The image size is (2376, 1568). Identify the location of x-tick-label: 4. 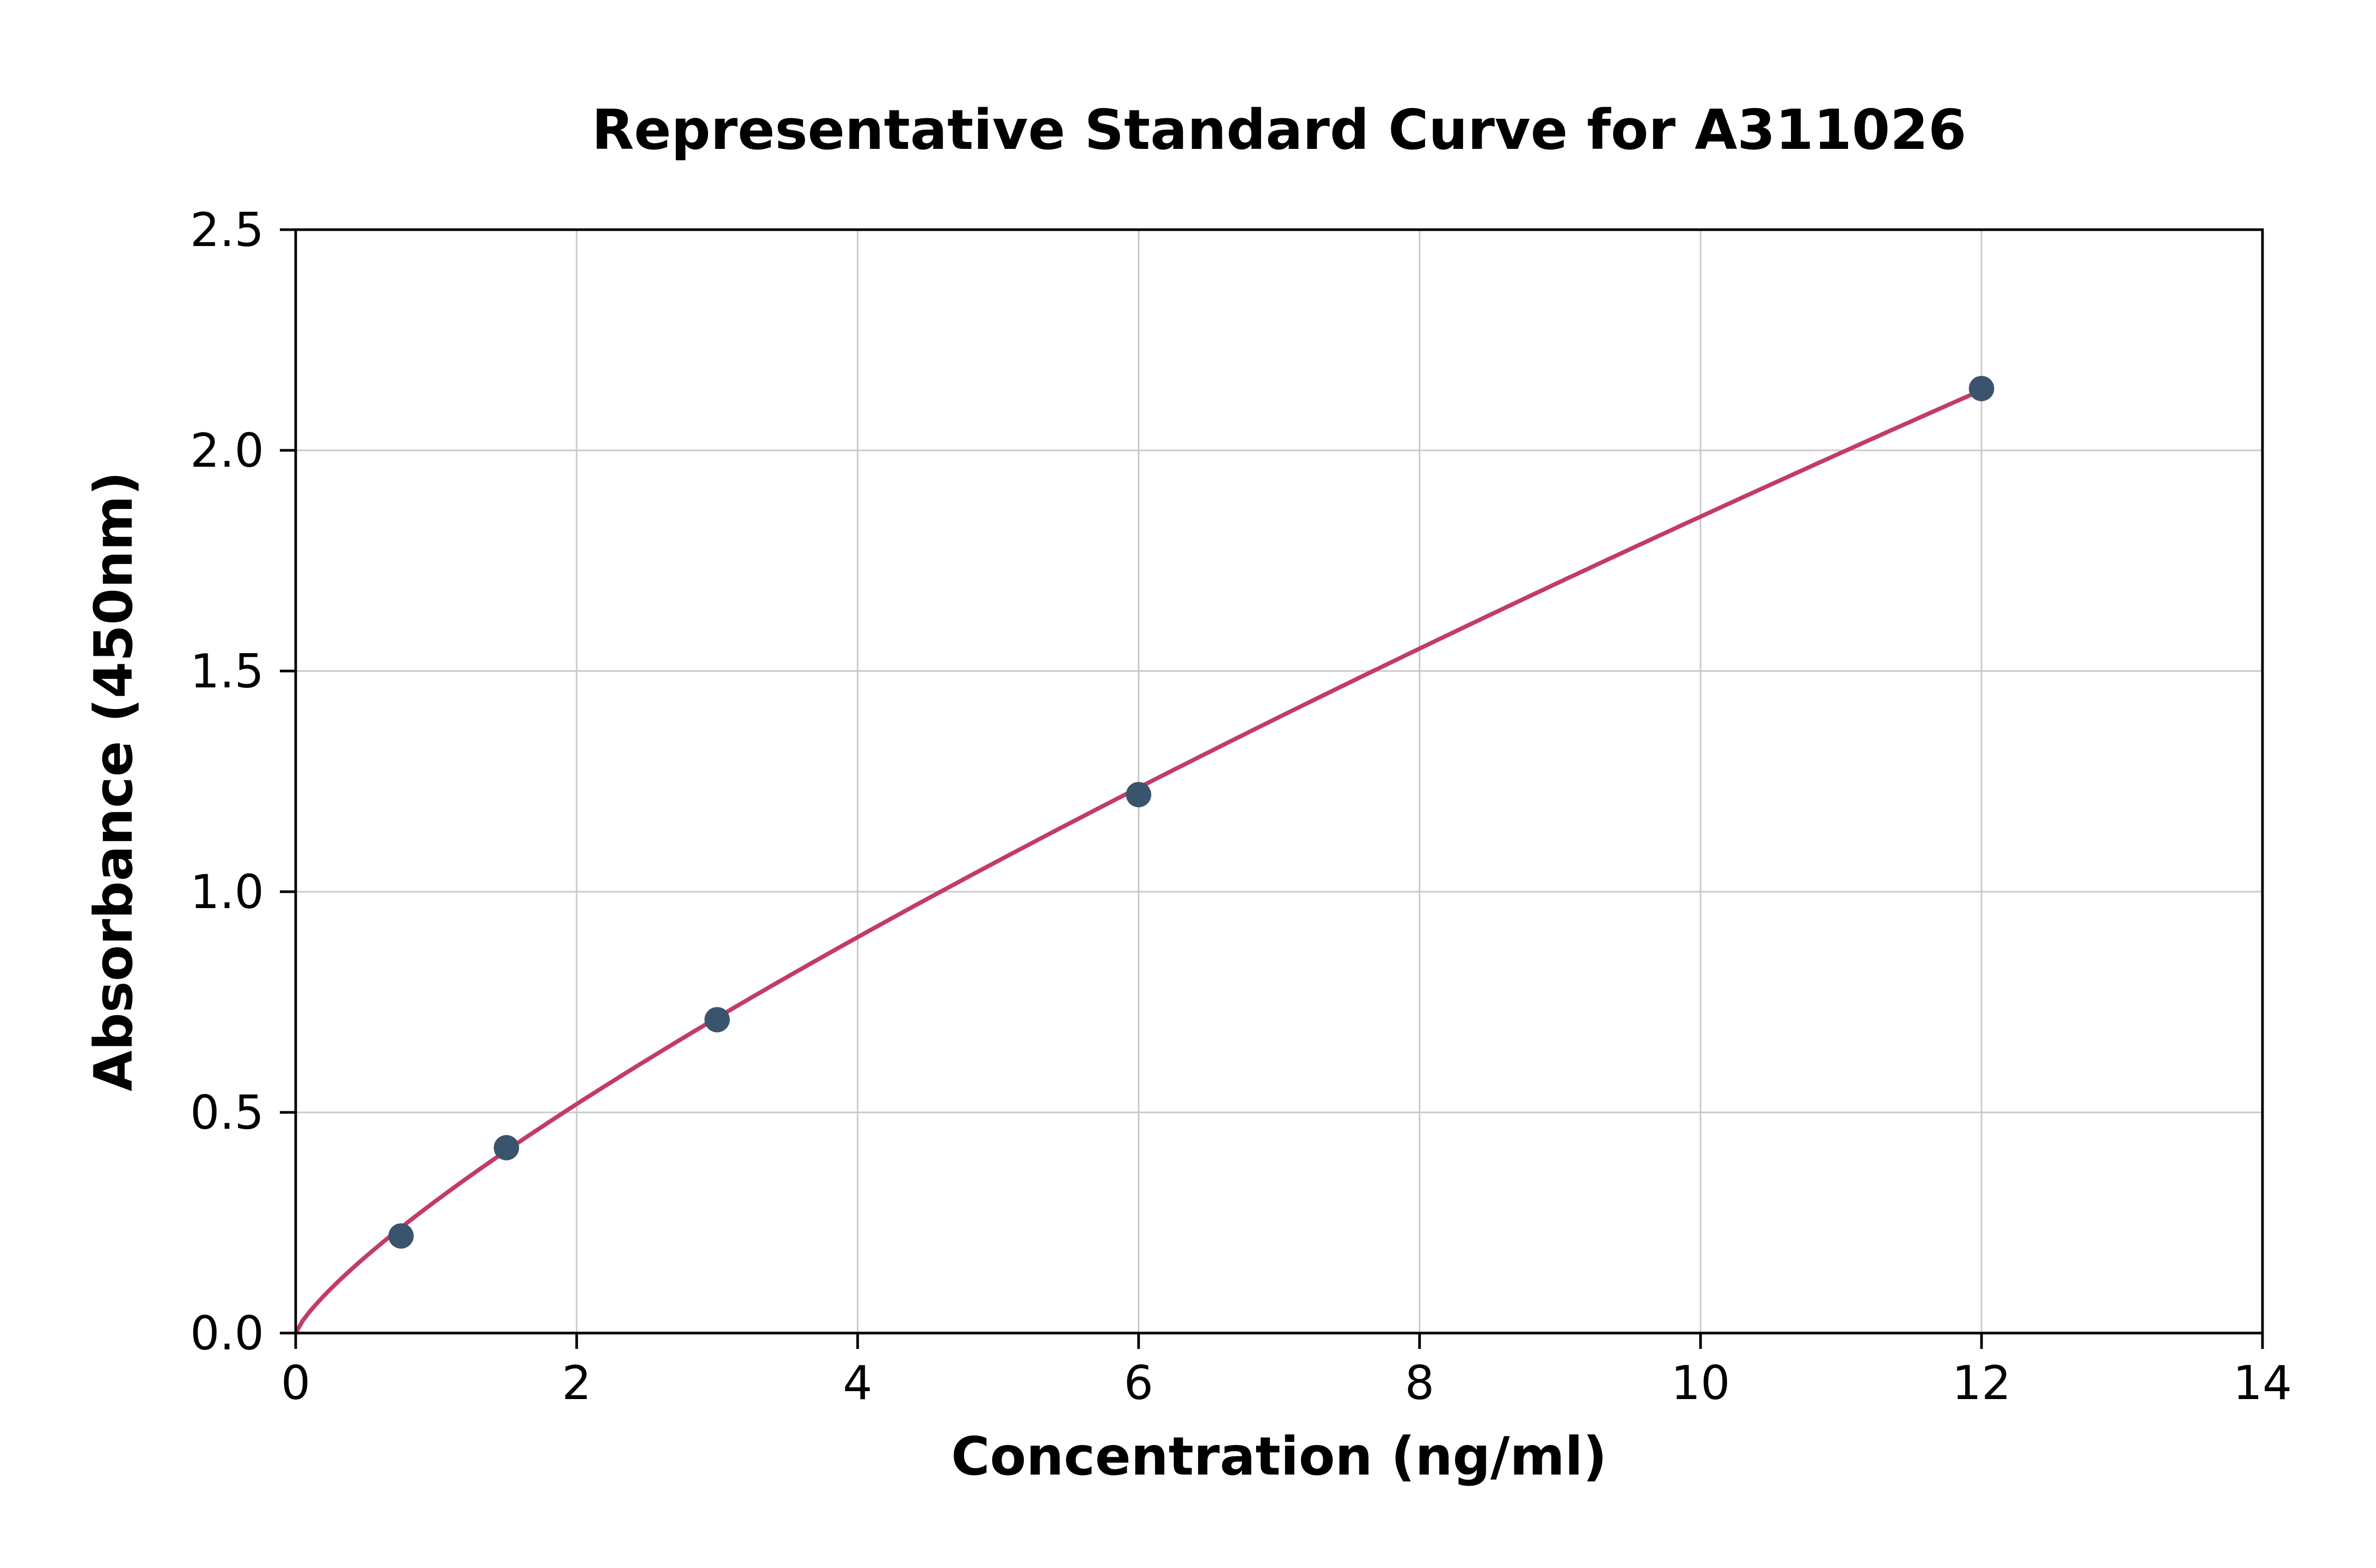
(858, 1383).